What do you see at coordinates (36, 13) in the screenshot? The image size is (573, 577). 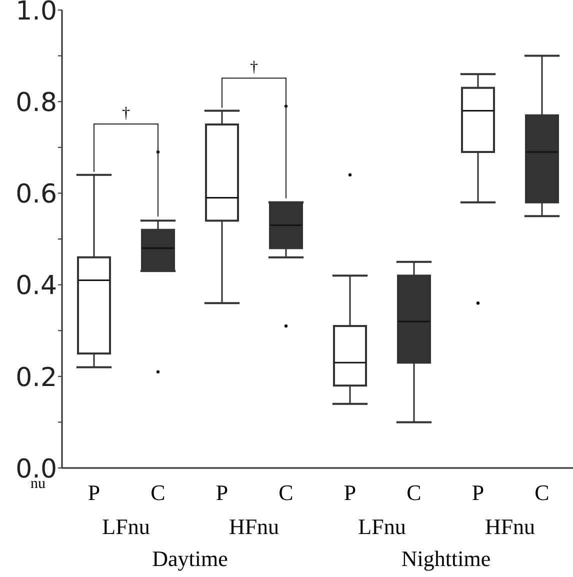 I see `y-tick-label: 1.0` at bounding box center [36, 13].